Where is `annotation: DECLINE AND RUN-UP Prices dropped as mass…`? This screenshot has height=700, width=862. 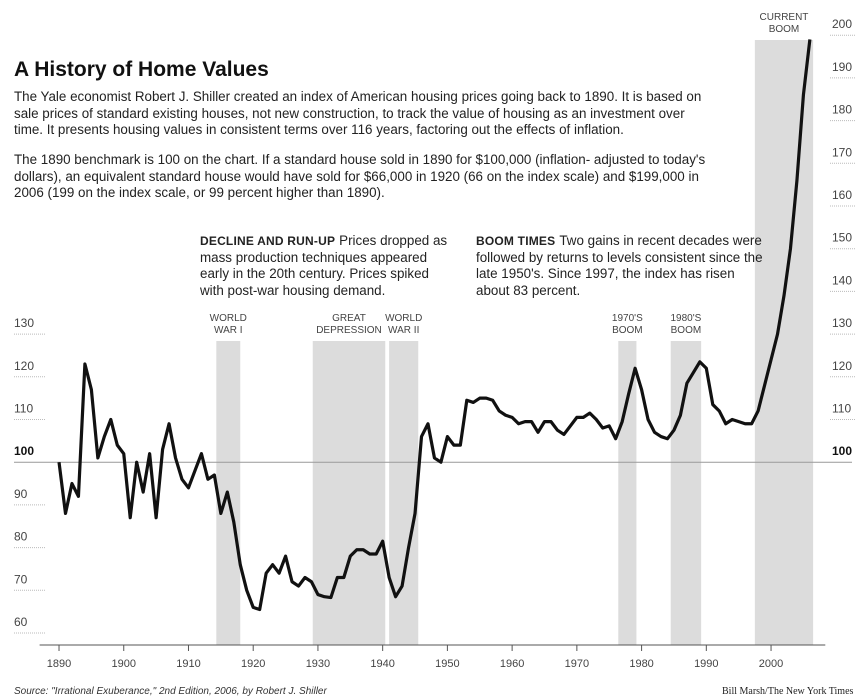 annotation: DECLINE AND RUN-UP Prices dropped as mass… is located at coordinates (327, 266).